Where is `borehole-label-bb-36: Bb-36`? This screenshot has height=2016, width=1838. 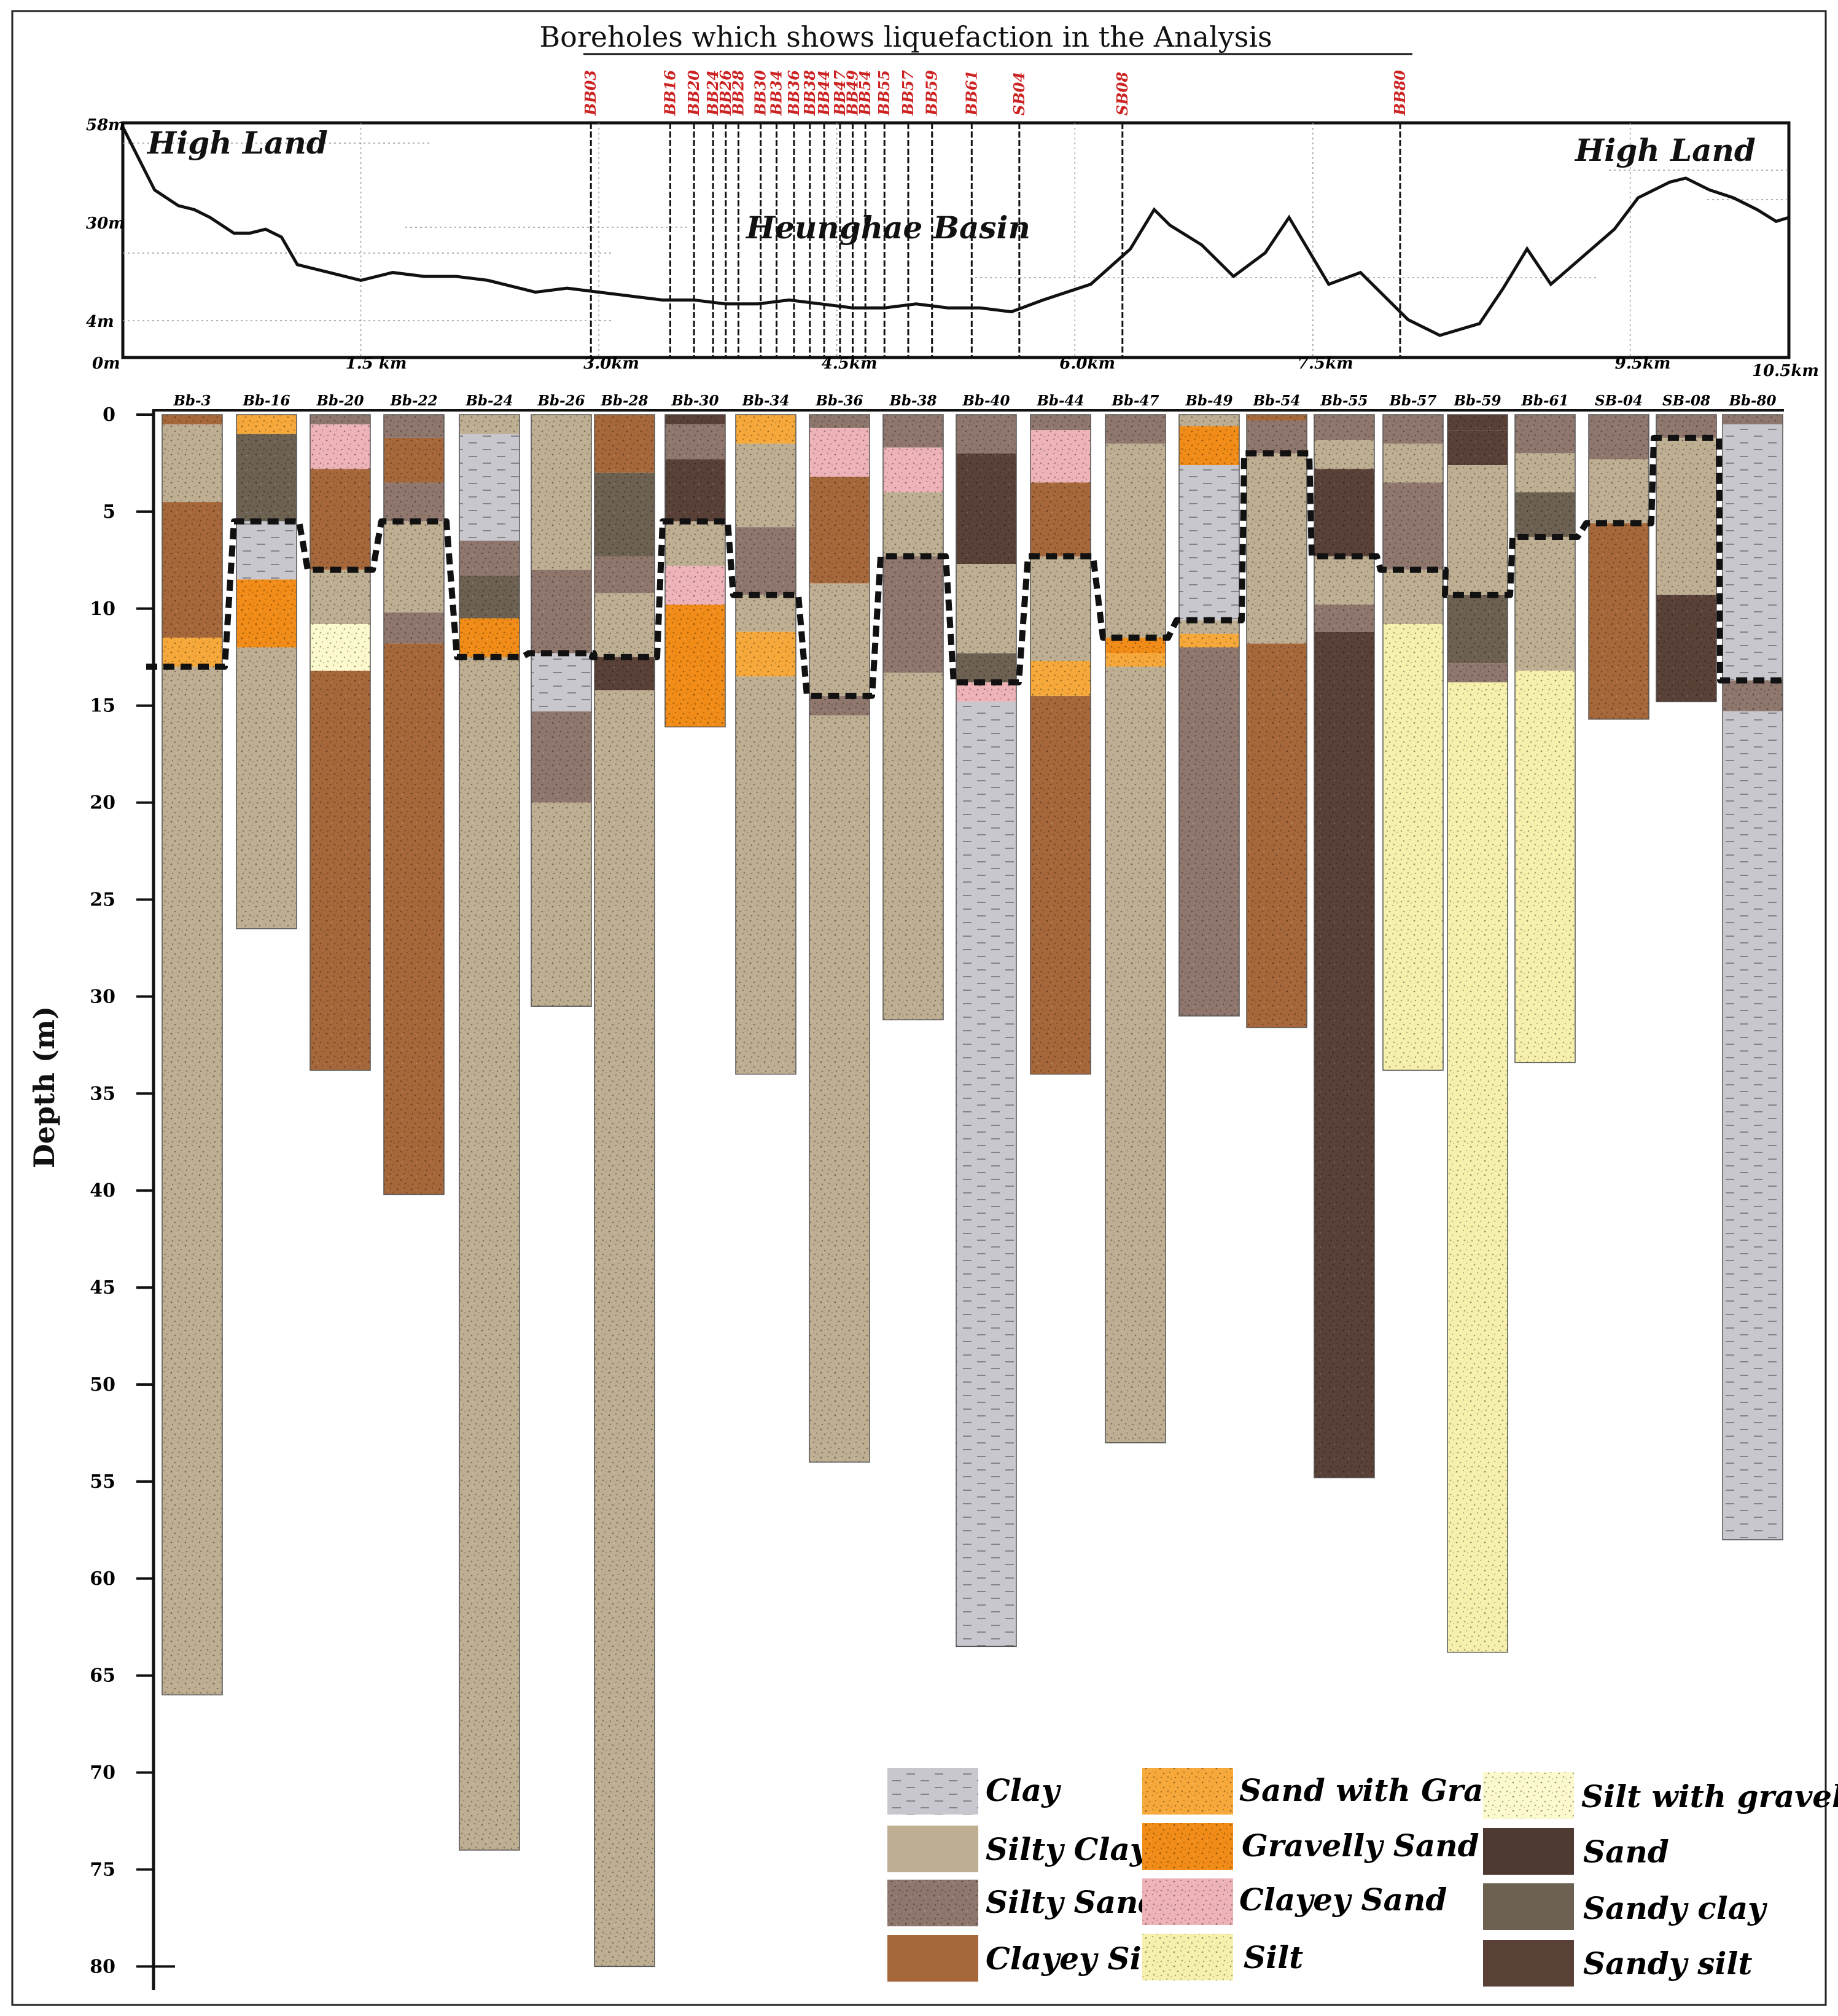
borehole-label-bb-36: Bb-36 is located at coordinates (839, 401).